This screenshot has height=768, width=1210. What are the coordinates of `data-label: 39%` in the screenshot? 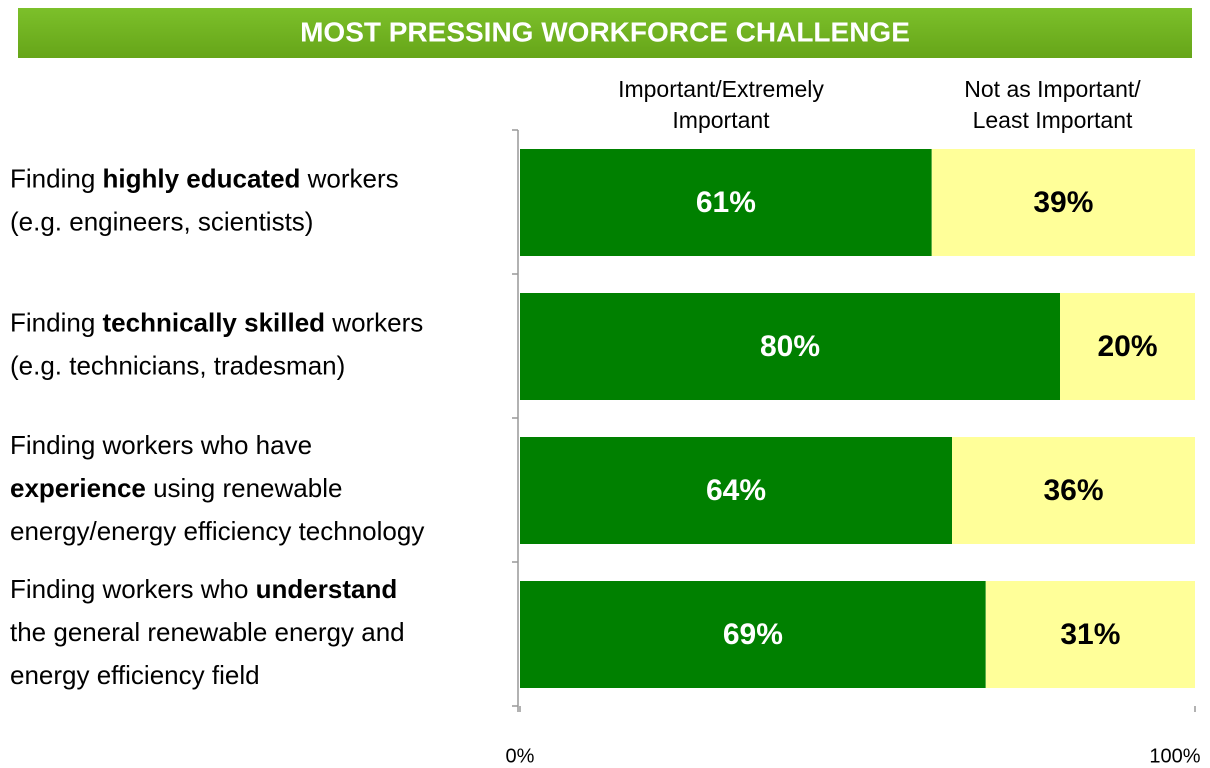 It's located at (1063, 202).